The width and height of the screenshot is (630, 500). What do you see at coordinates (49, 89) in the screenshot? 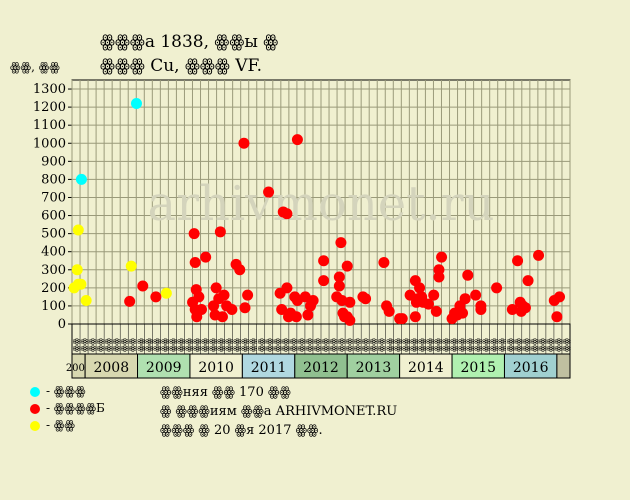
I see `y-tick-label: 1300` at bounding box center [49, 89].